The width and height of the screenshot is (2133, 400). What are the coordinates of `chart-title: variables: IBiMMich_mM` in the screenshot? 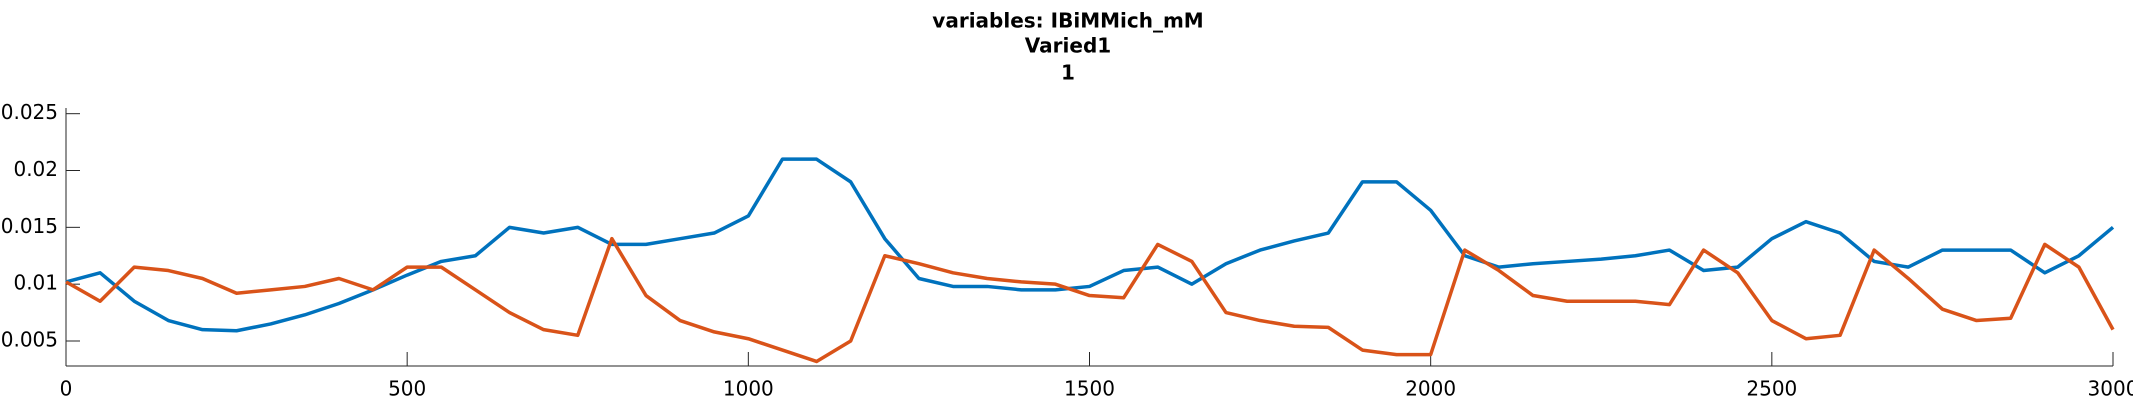 It's located at (1067, 21).